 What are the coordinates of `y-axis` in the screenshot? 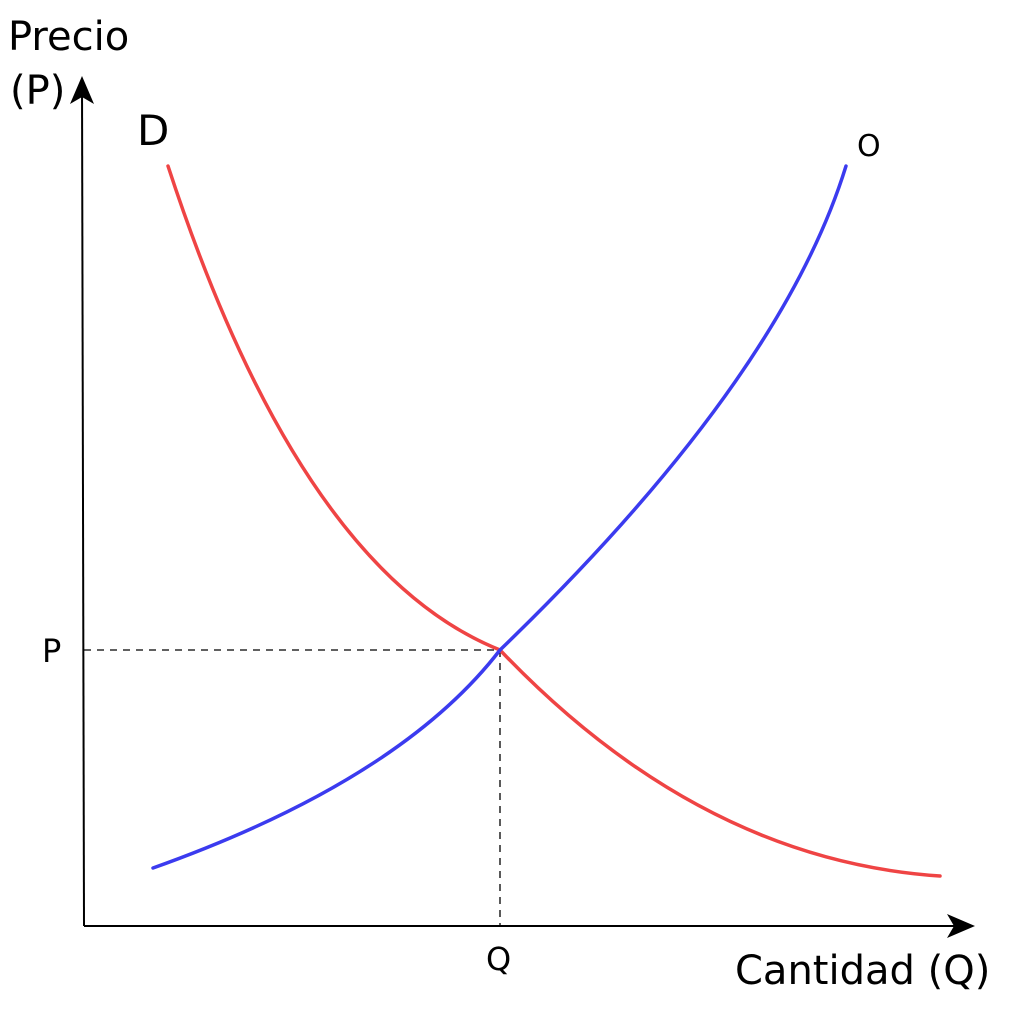 It's located at (83, 504).